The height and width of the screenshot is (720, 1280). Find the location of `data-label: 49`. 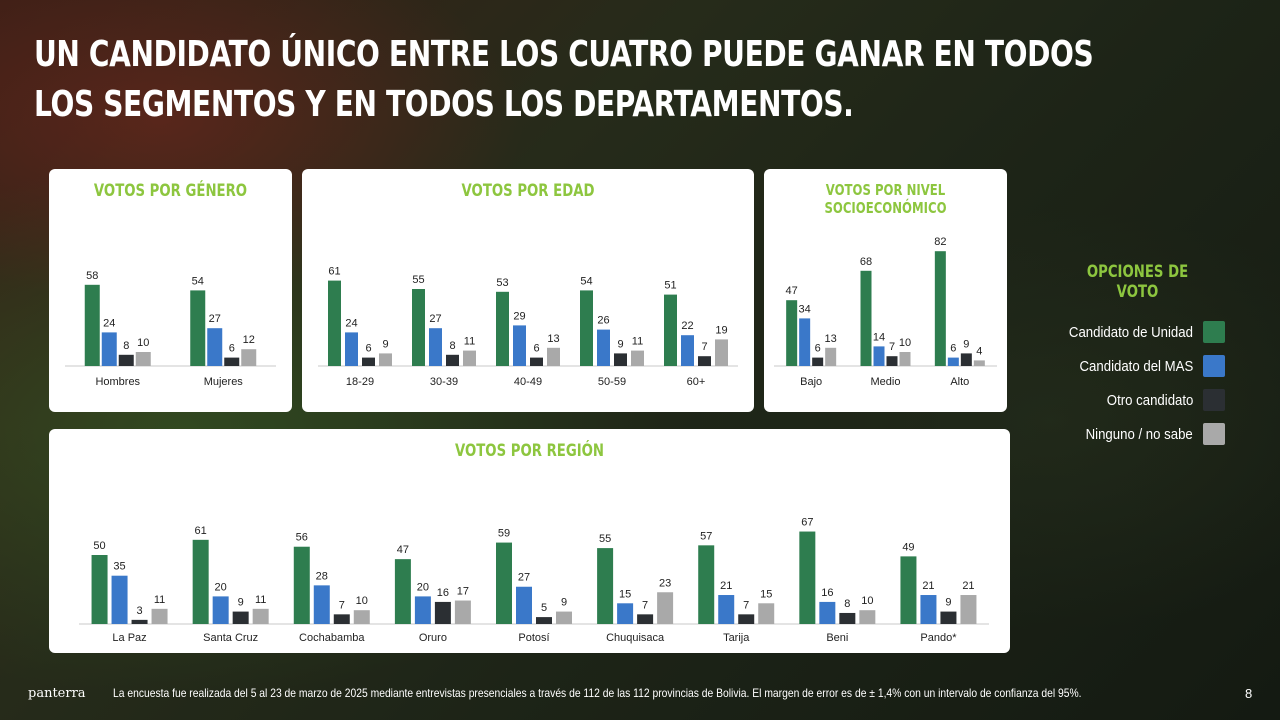

data-label: 49 is located at coordinates (908, 547).